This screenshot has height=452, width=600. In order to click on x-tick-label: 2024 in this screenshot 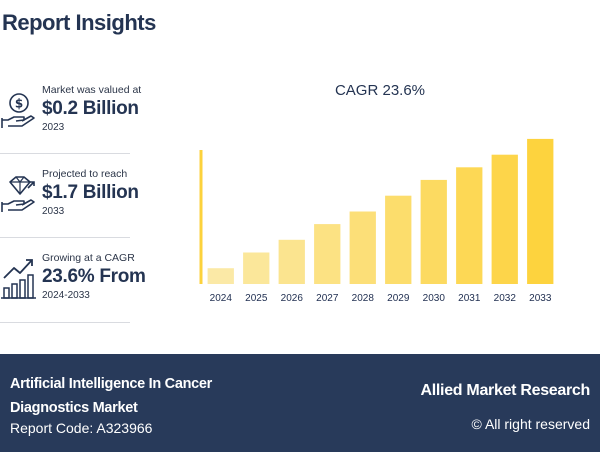, I will do `click(221, 298)`.